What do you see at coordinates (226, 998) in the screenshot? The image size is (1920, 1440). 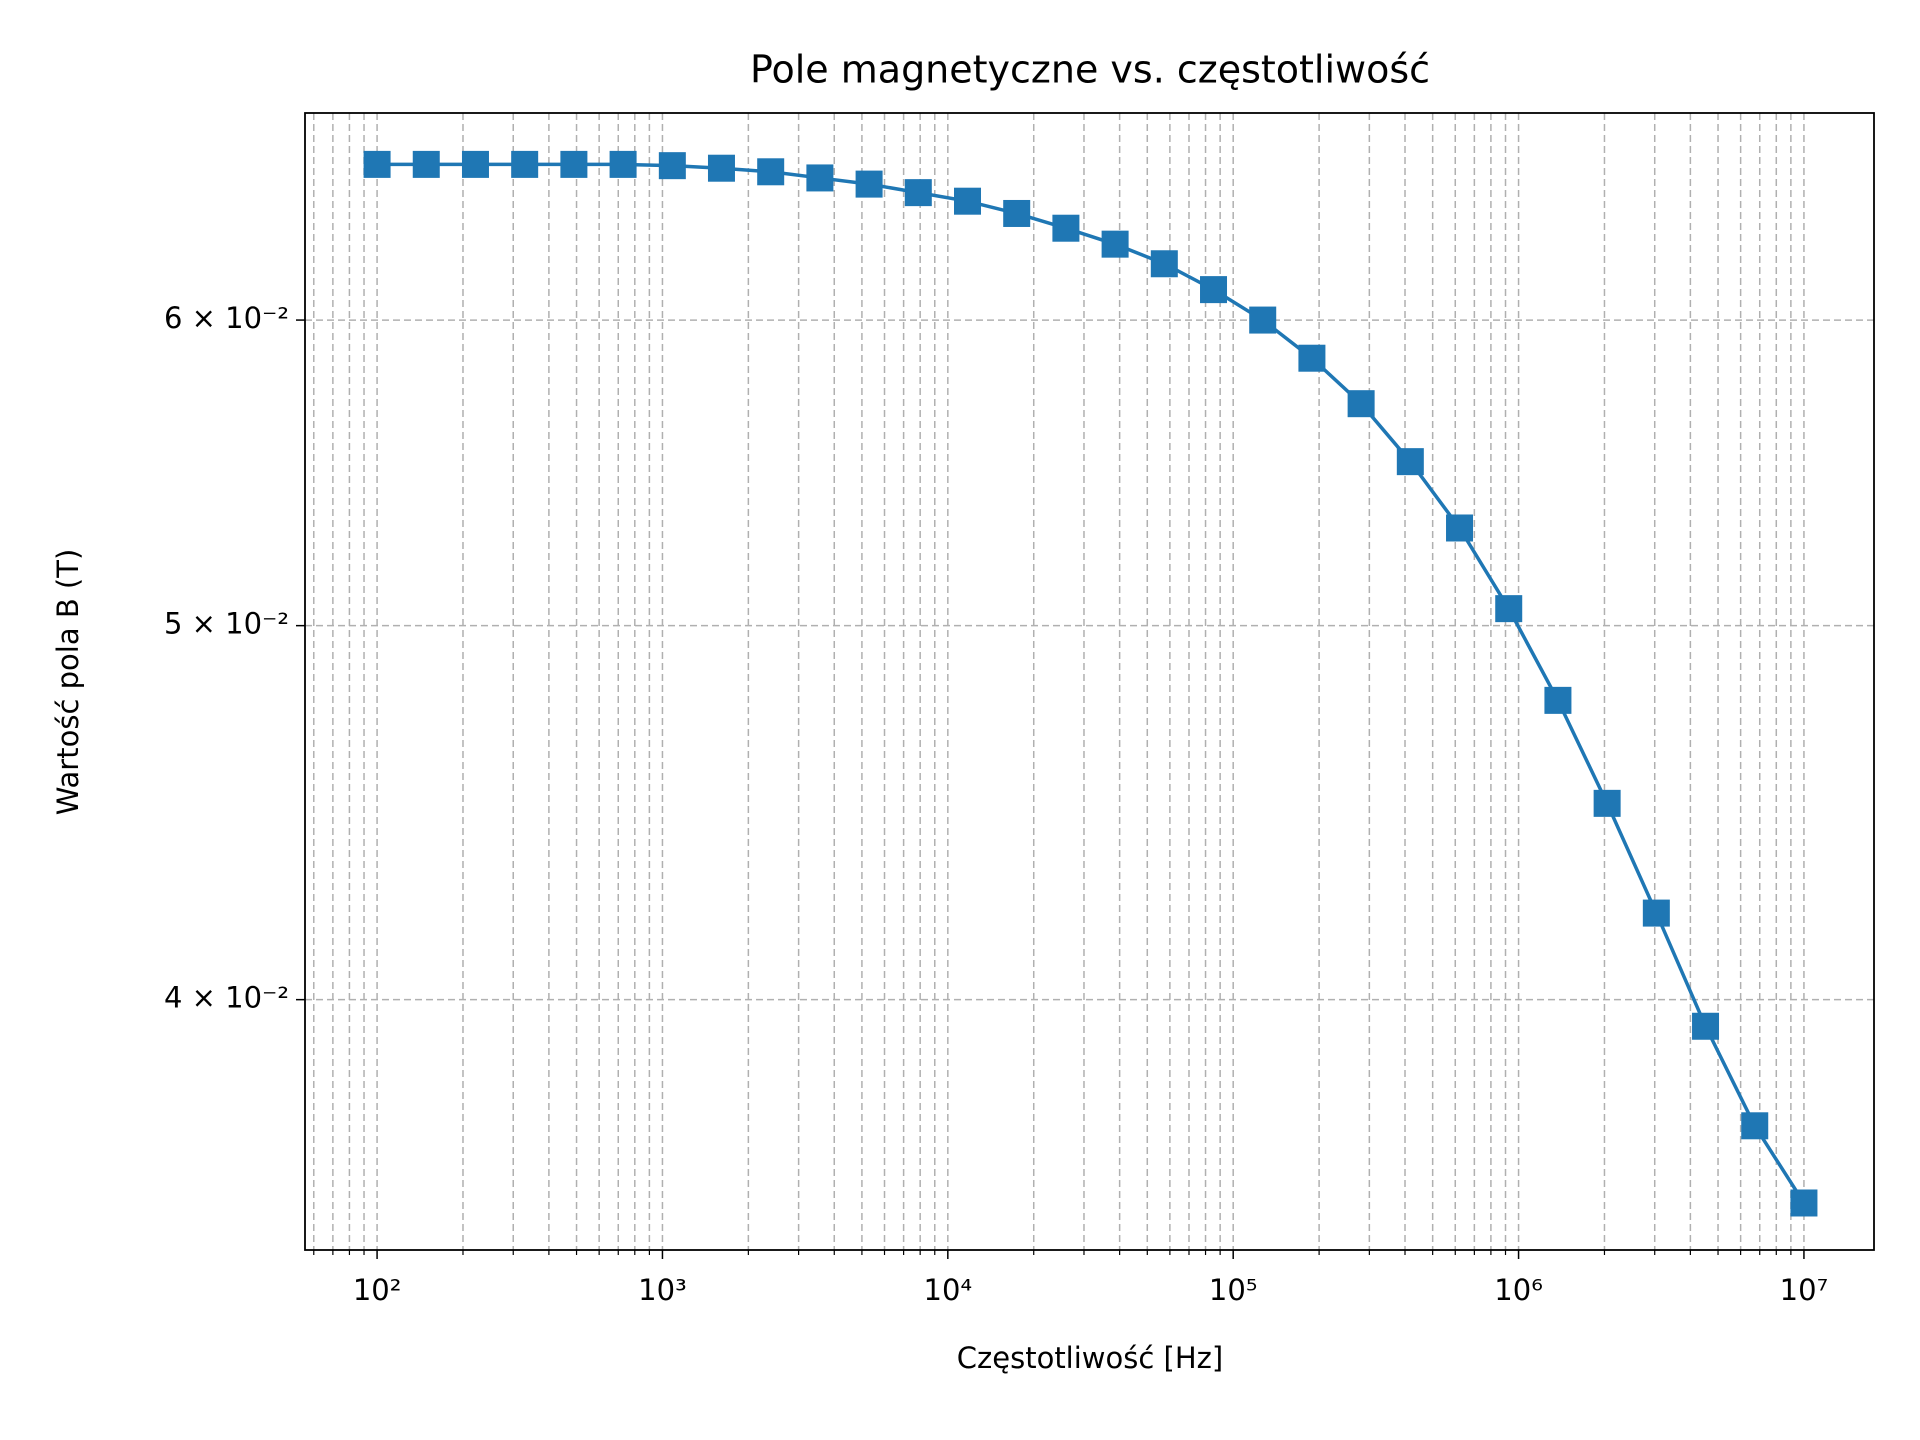 I see `y-tick-label: 4 × 10⁻²` at bounding box center [226, 998].